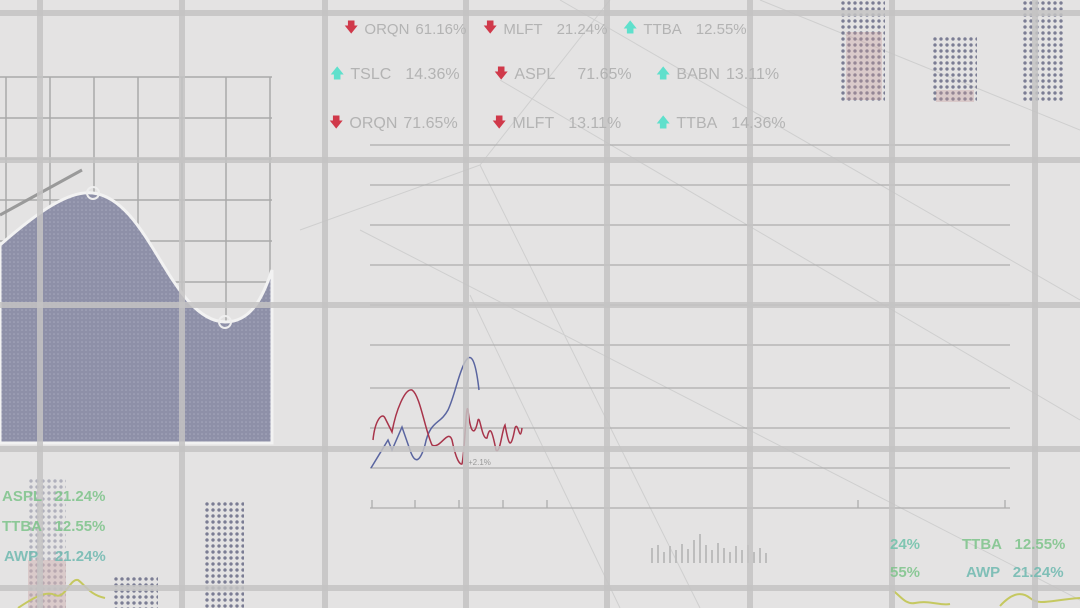  Describe the element at coordinates (54, 526) in the screenshot. I see `ticker-ttba-bottom: TTBA 12.55%` at that location.